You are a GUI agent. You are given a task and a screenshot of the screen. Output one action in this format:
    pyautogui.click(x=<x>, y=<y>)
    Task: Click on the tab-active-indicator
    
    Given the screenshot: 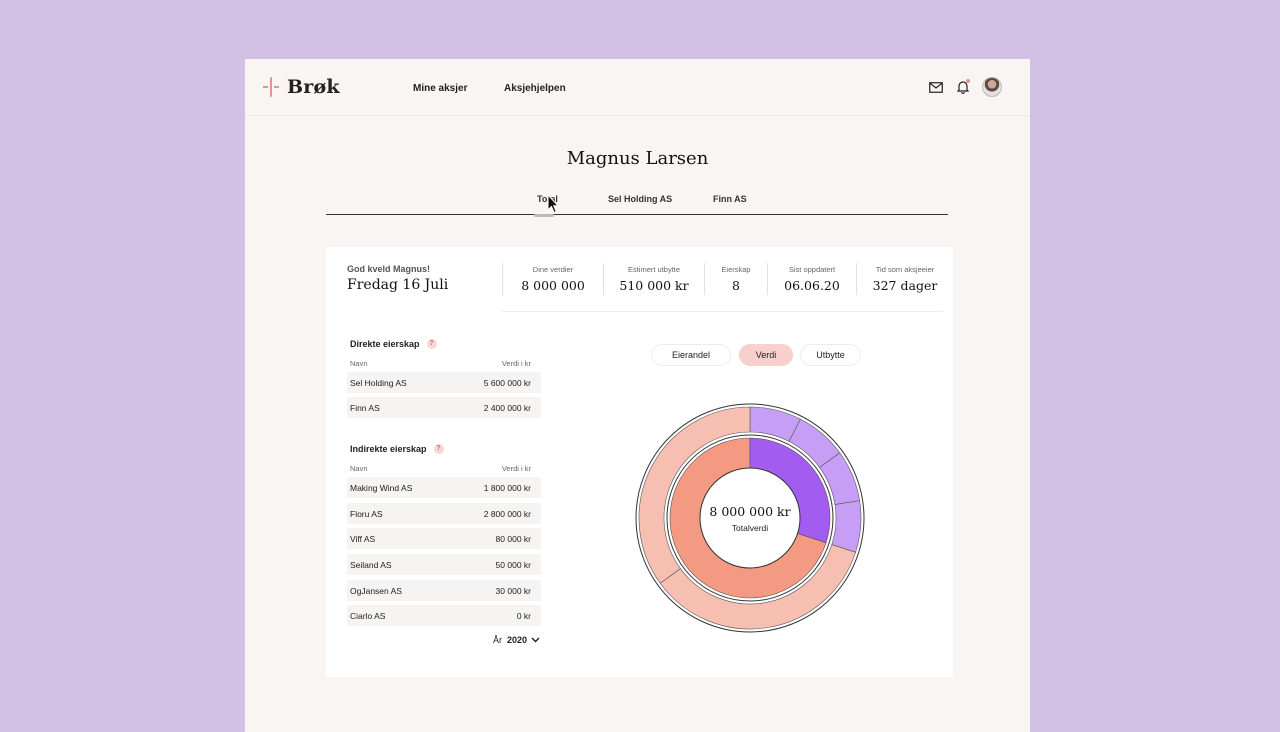 What is the action you would take?
    pyautogui.click(x=544, y=215)
    